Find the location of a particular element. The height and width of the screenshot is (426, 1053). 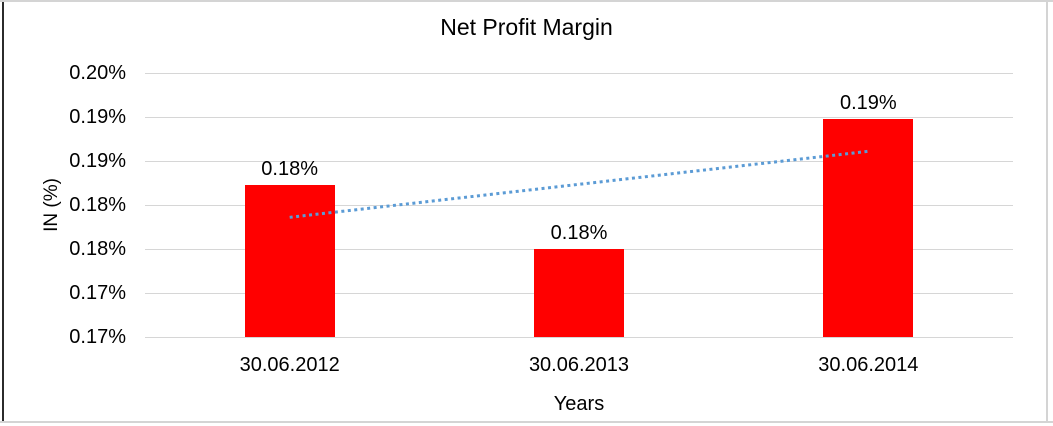

x-axis-tick-label: 30.06.2014 is located at coordinates (868, 365).